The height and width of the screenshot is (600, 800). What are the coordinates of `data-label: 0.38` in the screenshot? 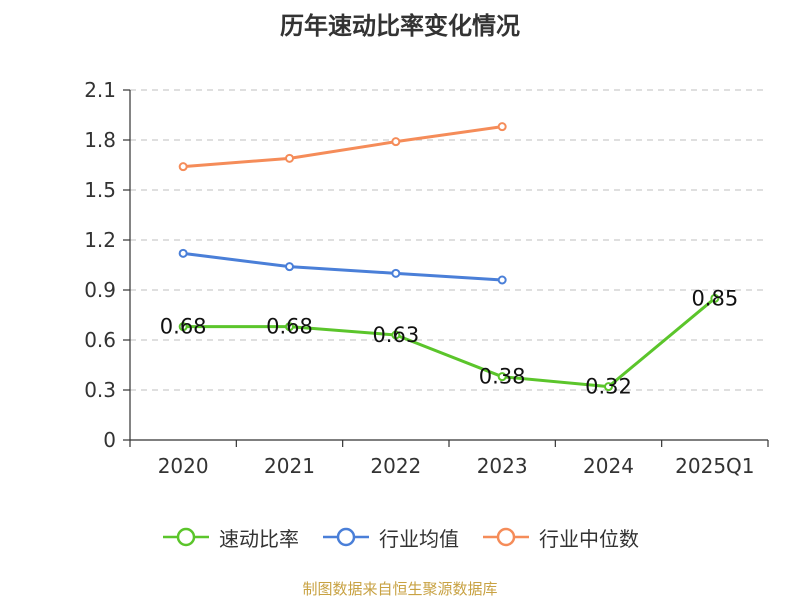 It's located at (502, 377).